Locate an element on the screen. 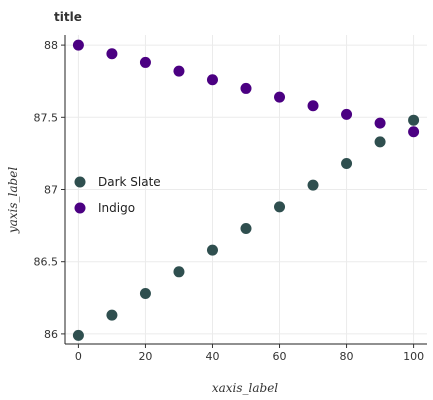 This screenshot has width=433, height=400. x-axis-title: xaxis_label is located at coordinates (245, 388).